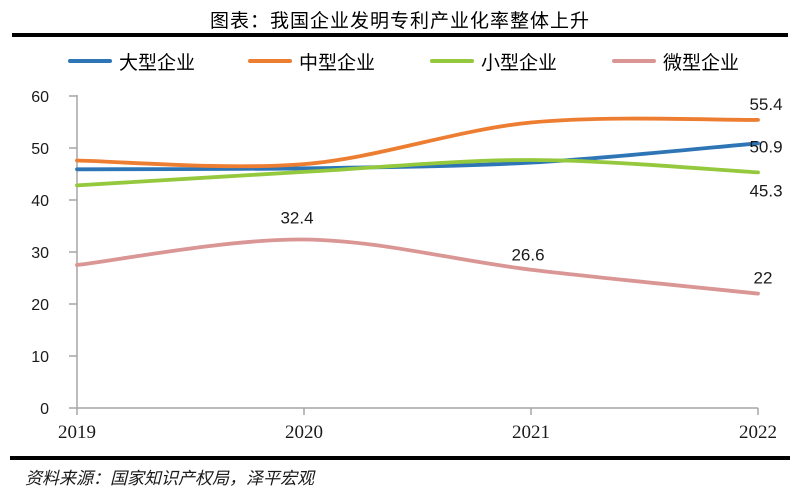 Image resolution: width=800 pixels, height=496 pixels. What do you see at coordinates (169, 478) in the screenshot?
I see `source-note: 资料来源：国家知识产权局，泽平宏观` at bounding box center [169, 478].